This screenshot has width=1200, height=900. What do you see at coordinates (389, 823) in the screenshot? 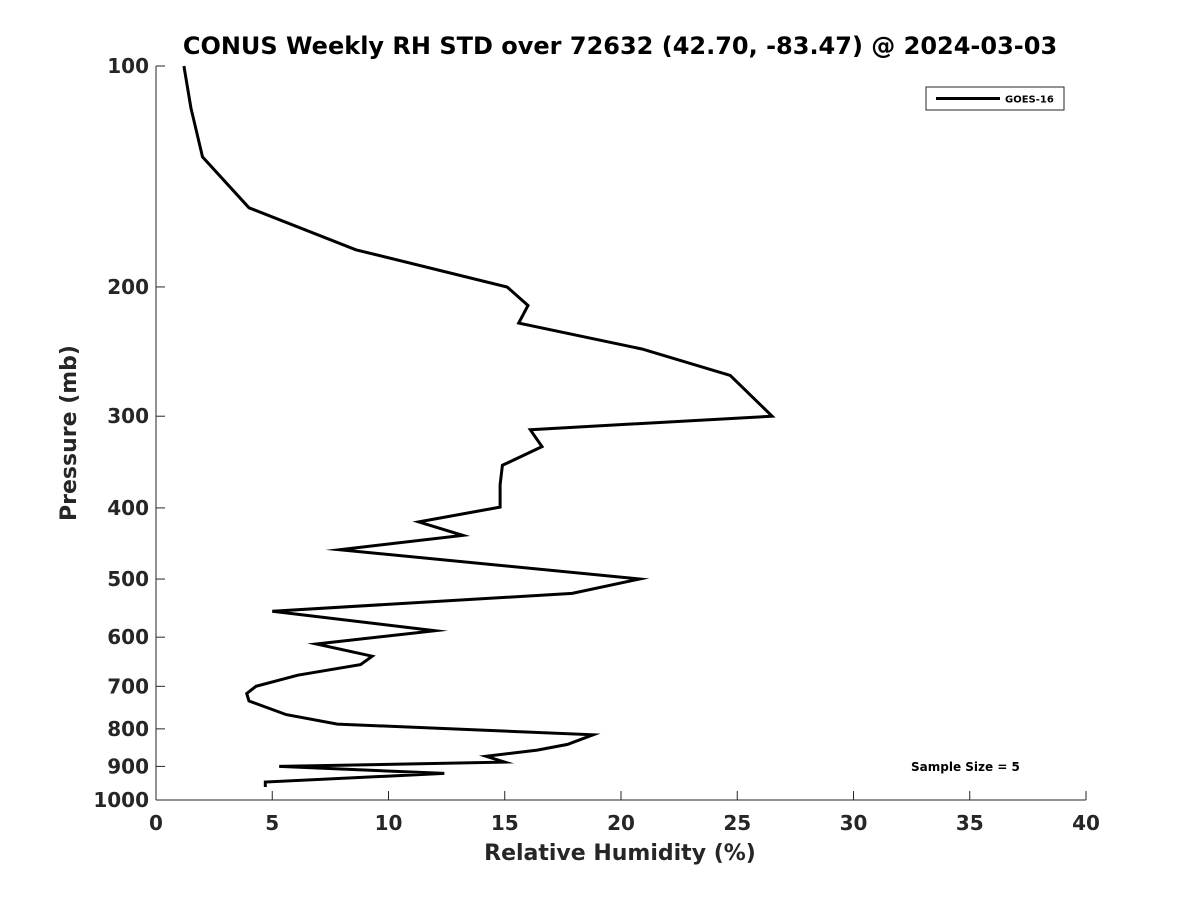
I see `x-tick-label: 10` at bounding box center [389, 823].